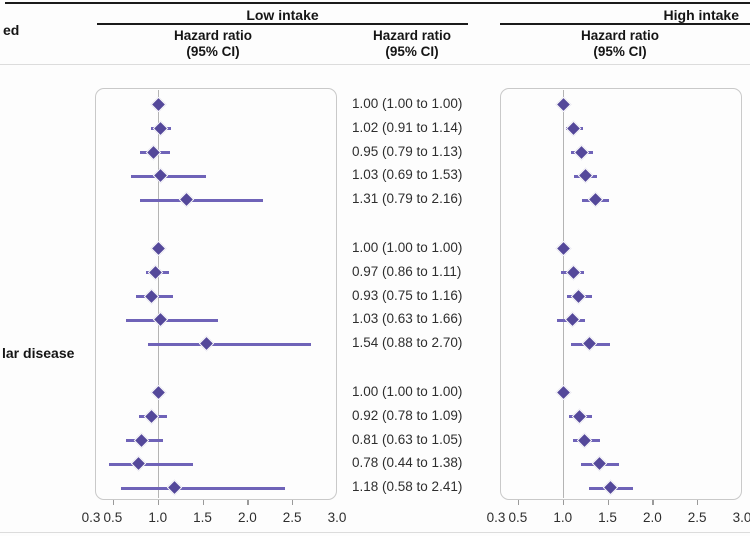  I want to click on hazard-ratio-value-text: 0.81 (0.63 to 1.05), so click(407, 439).